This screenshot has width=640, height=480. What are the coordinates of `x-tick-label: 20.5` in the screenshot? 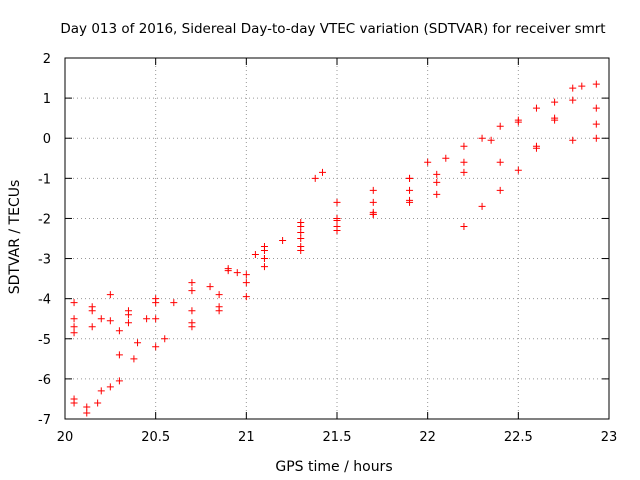 It's located at (155, 437).